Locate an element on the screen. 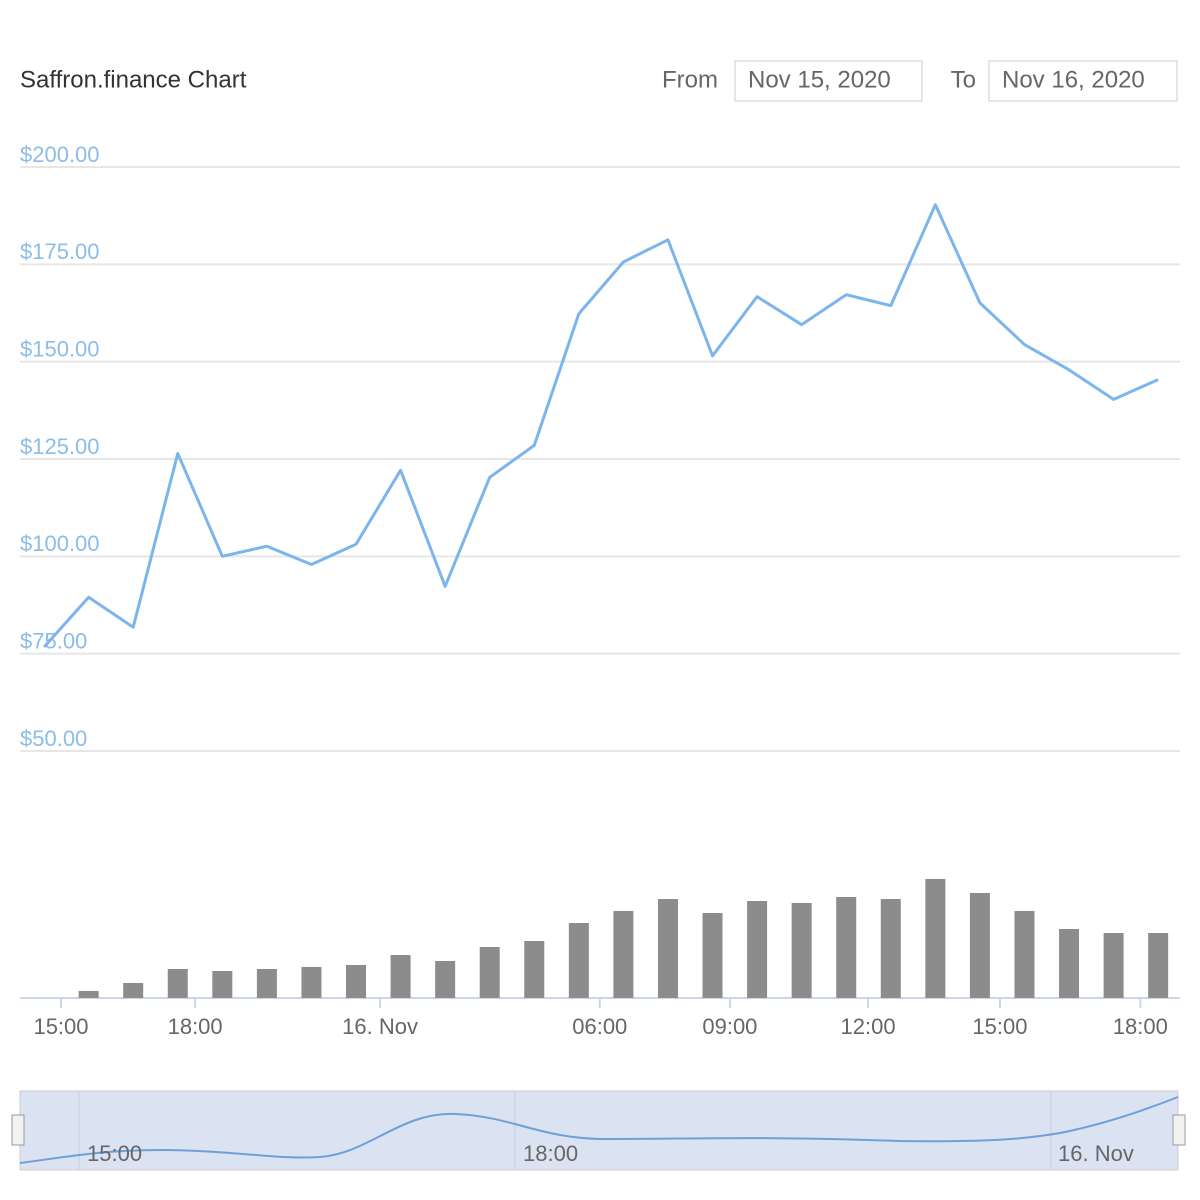 The width and height of the screenshot is (1200, 1200). to-value: Nov 16, 2020 is located at coordinates (1073, 79).